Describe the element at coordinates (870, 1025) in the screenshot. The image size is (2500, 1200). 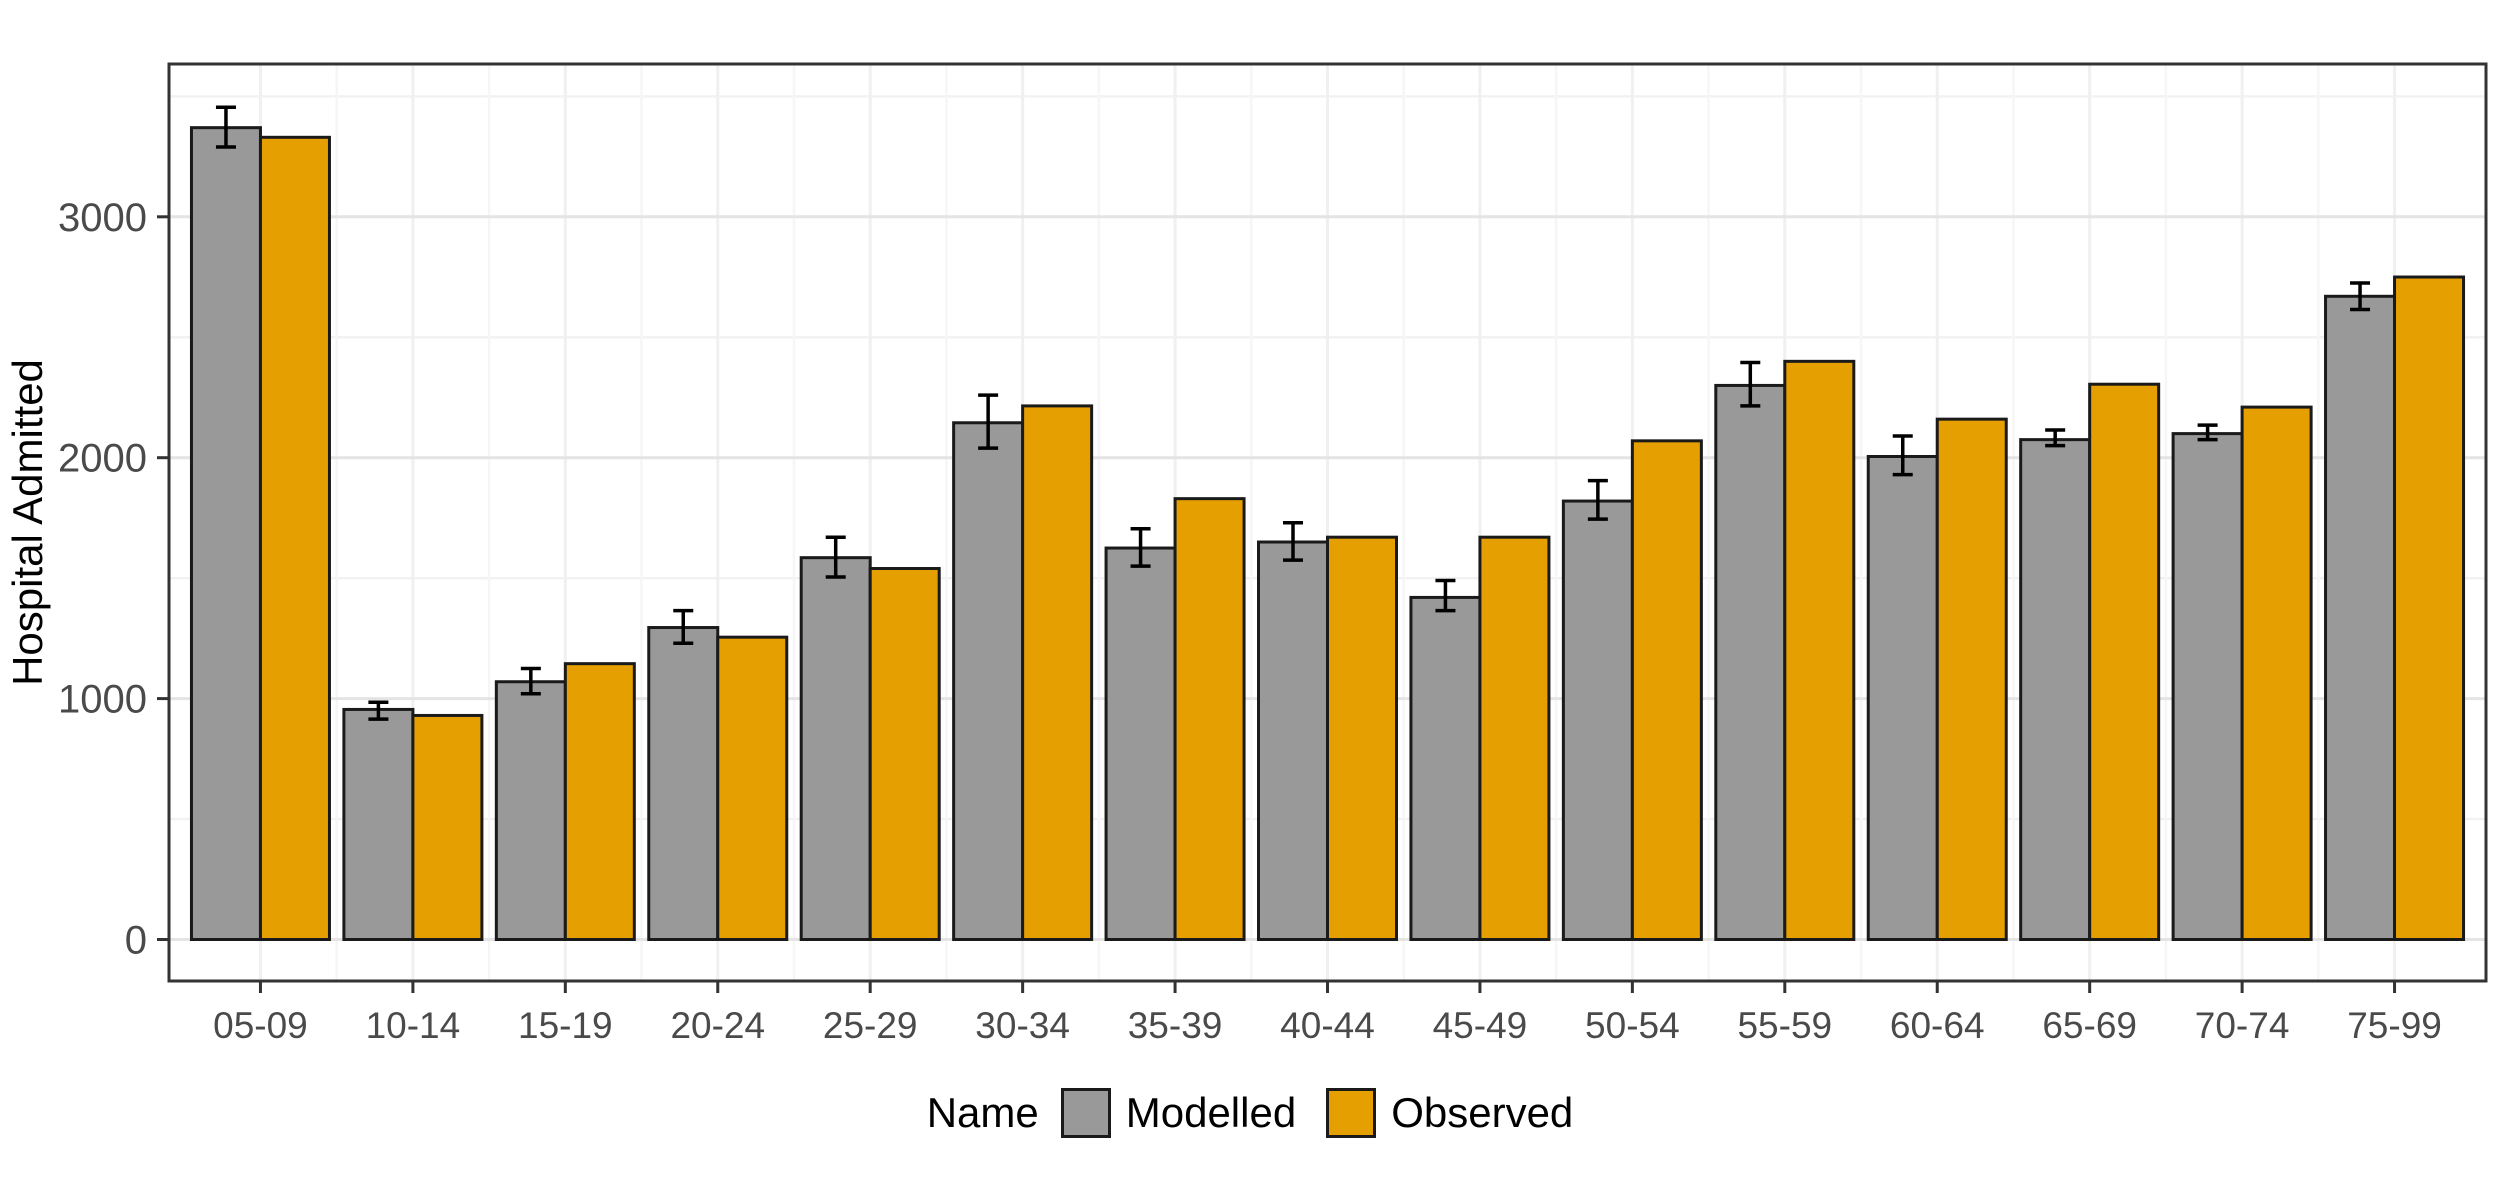
I see `x-tick-label: 25-29` at that location.